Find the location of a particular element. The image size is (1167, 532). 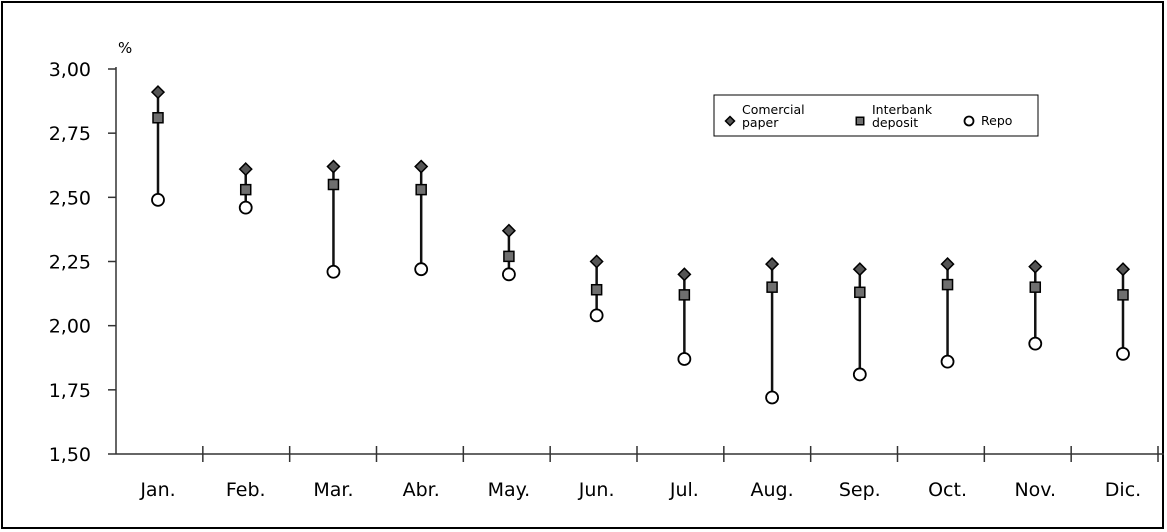

x-tick-label: Oct. is located at coordinates (947, 490).